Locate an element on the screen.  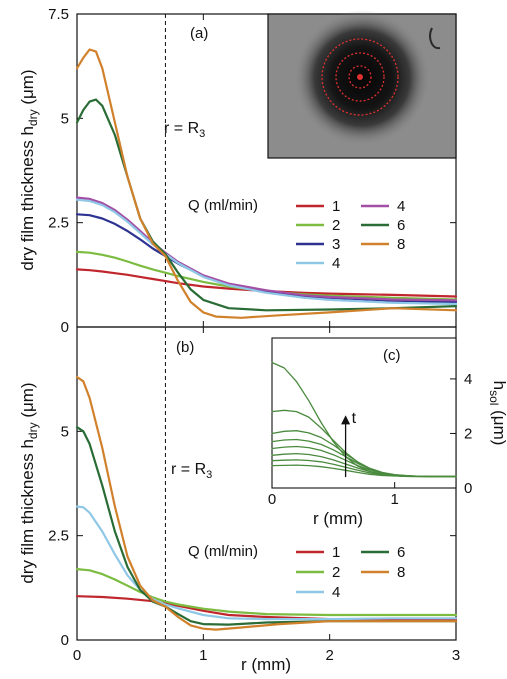
legend-b-label-2: 2 is located at coordinates (336, 572).